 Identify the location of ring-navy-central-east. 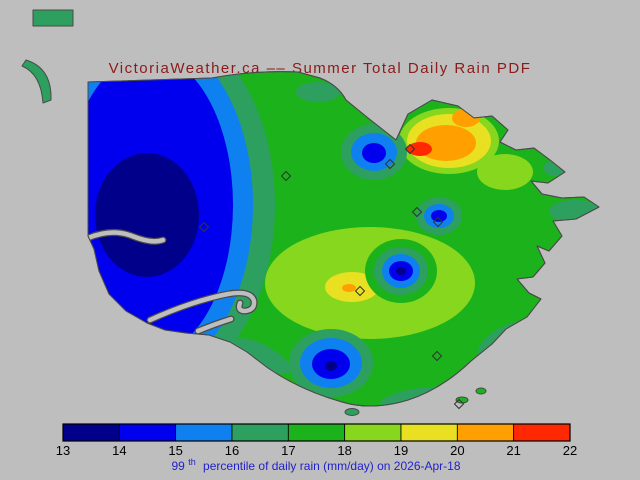
(401, 271).